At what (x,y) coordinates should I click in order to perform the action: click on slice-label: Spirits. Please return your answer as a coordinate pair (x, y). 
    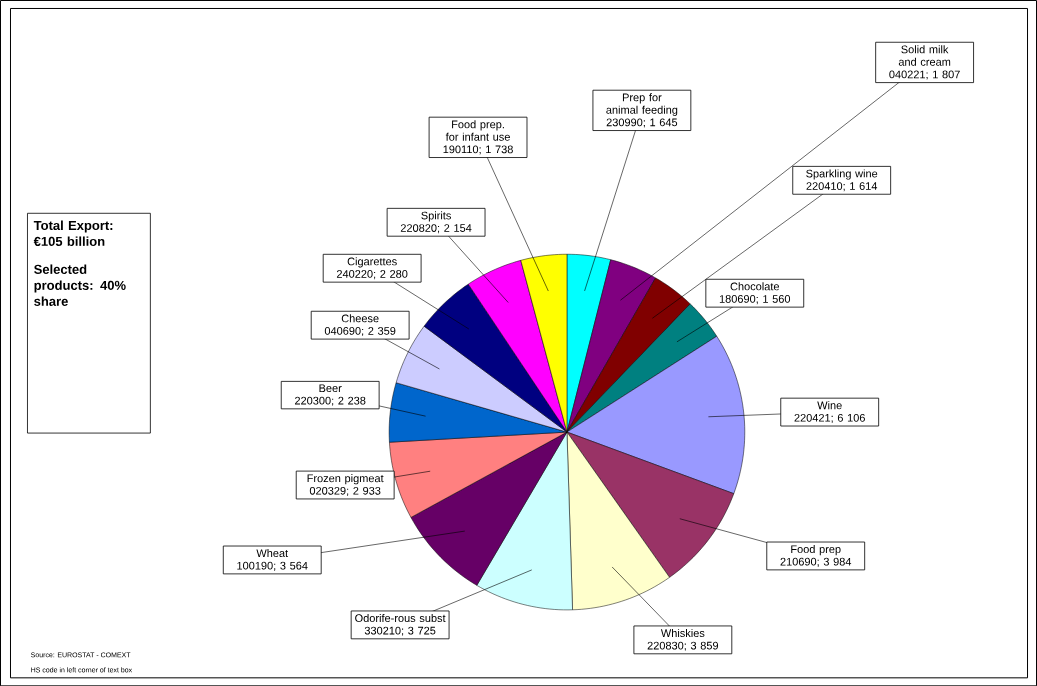
    Looking at the image, I should click on (436, 216).